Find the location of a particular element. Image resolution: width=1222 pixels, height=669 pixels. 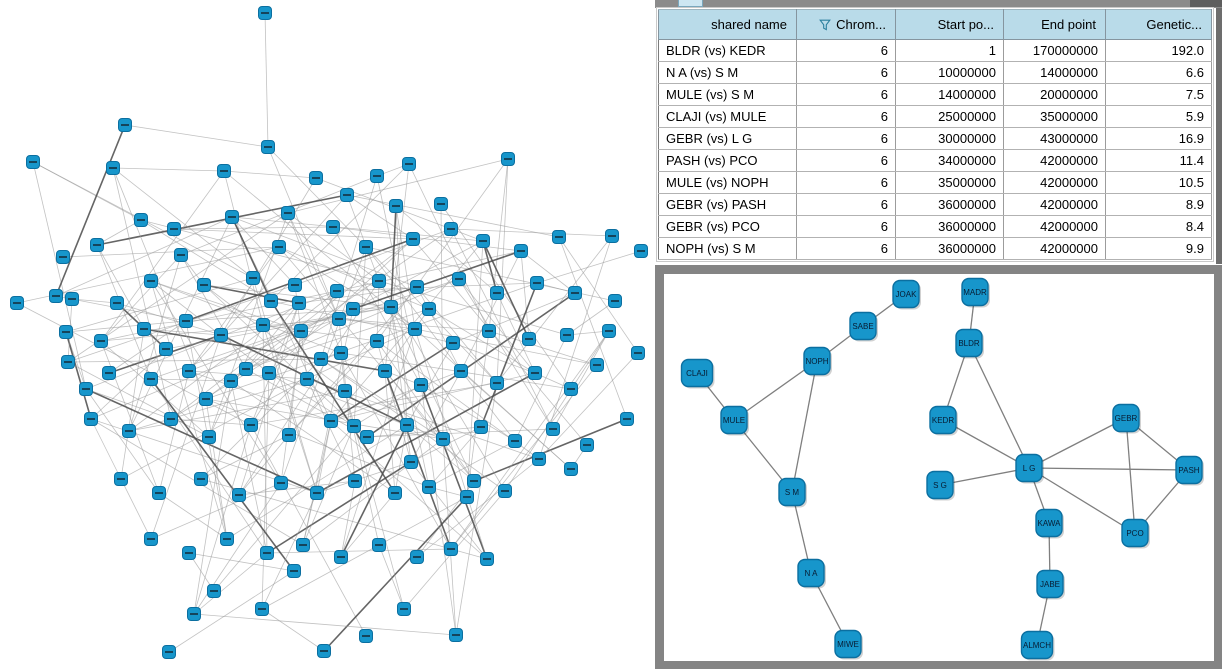

table-cell: 11.4 is located at coordinates (1158, 160).